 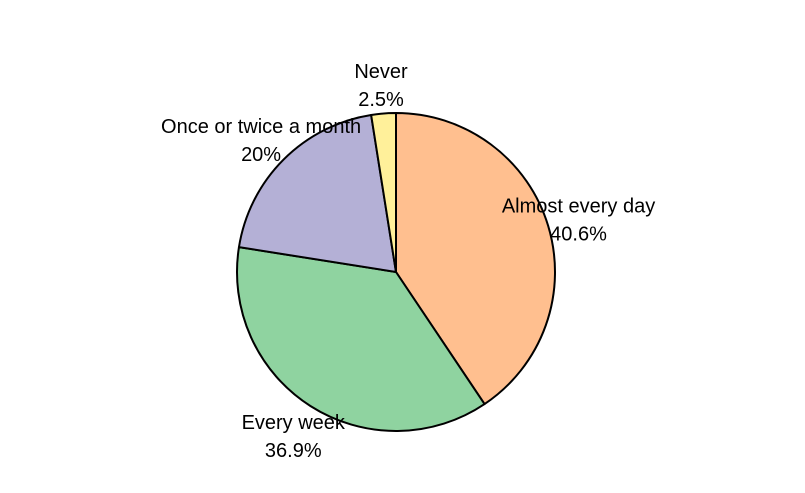 What do you see at coordinates (578, 206) in the screenshot?
I see `slice-label-almost-every-day: Almost every day` at bounding box center [578, 206].